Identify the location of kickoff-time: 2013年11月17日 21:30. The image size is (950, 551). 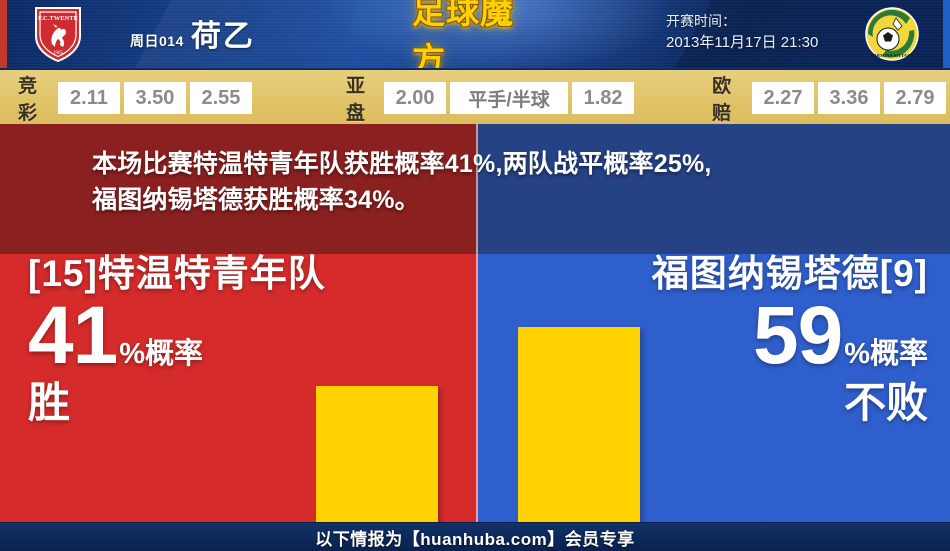
(742, 42).